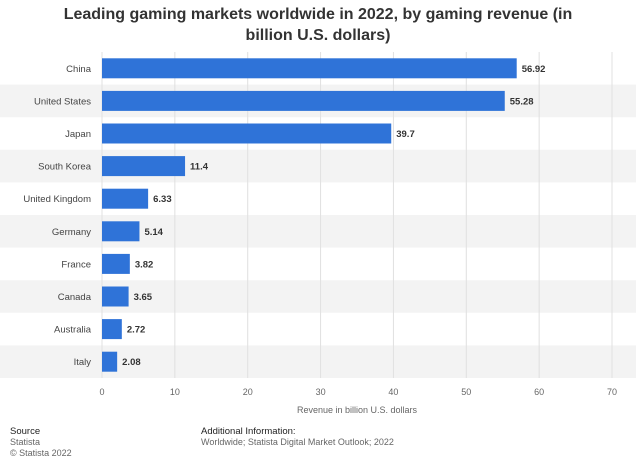 The width and height of the screenshot is (636, 462). What do you see at coordinates (539, 392) in the screenshot?
I see `x-tick-label: 60` at bounding box center [539, 392].